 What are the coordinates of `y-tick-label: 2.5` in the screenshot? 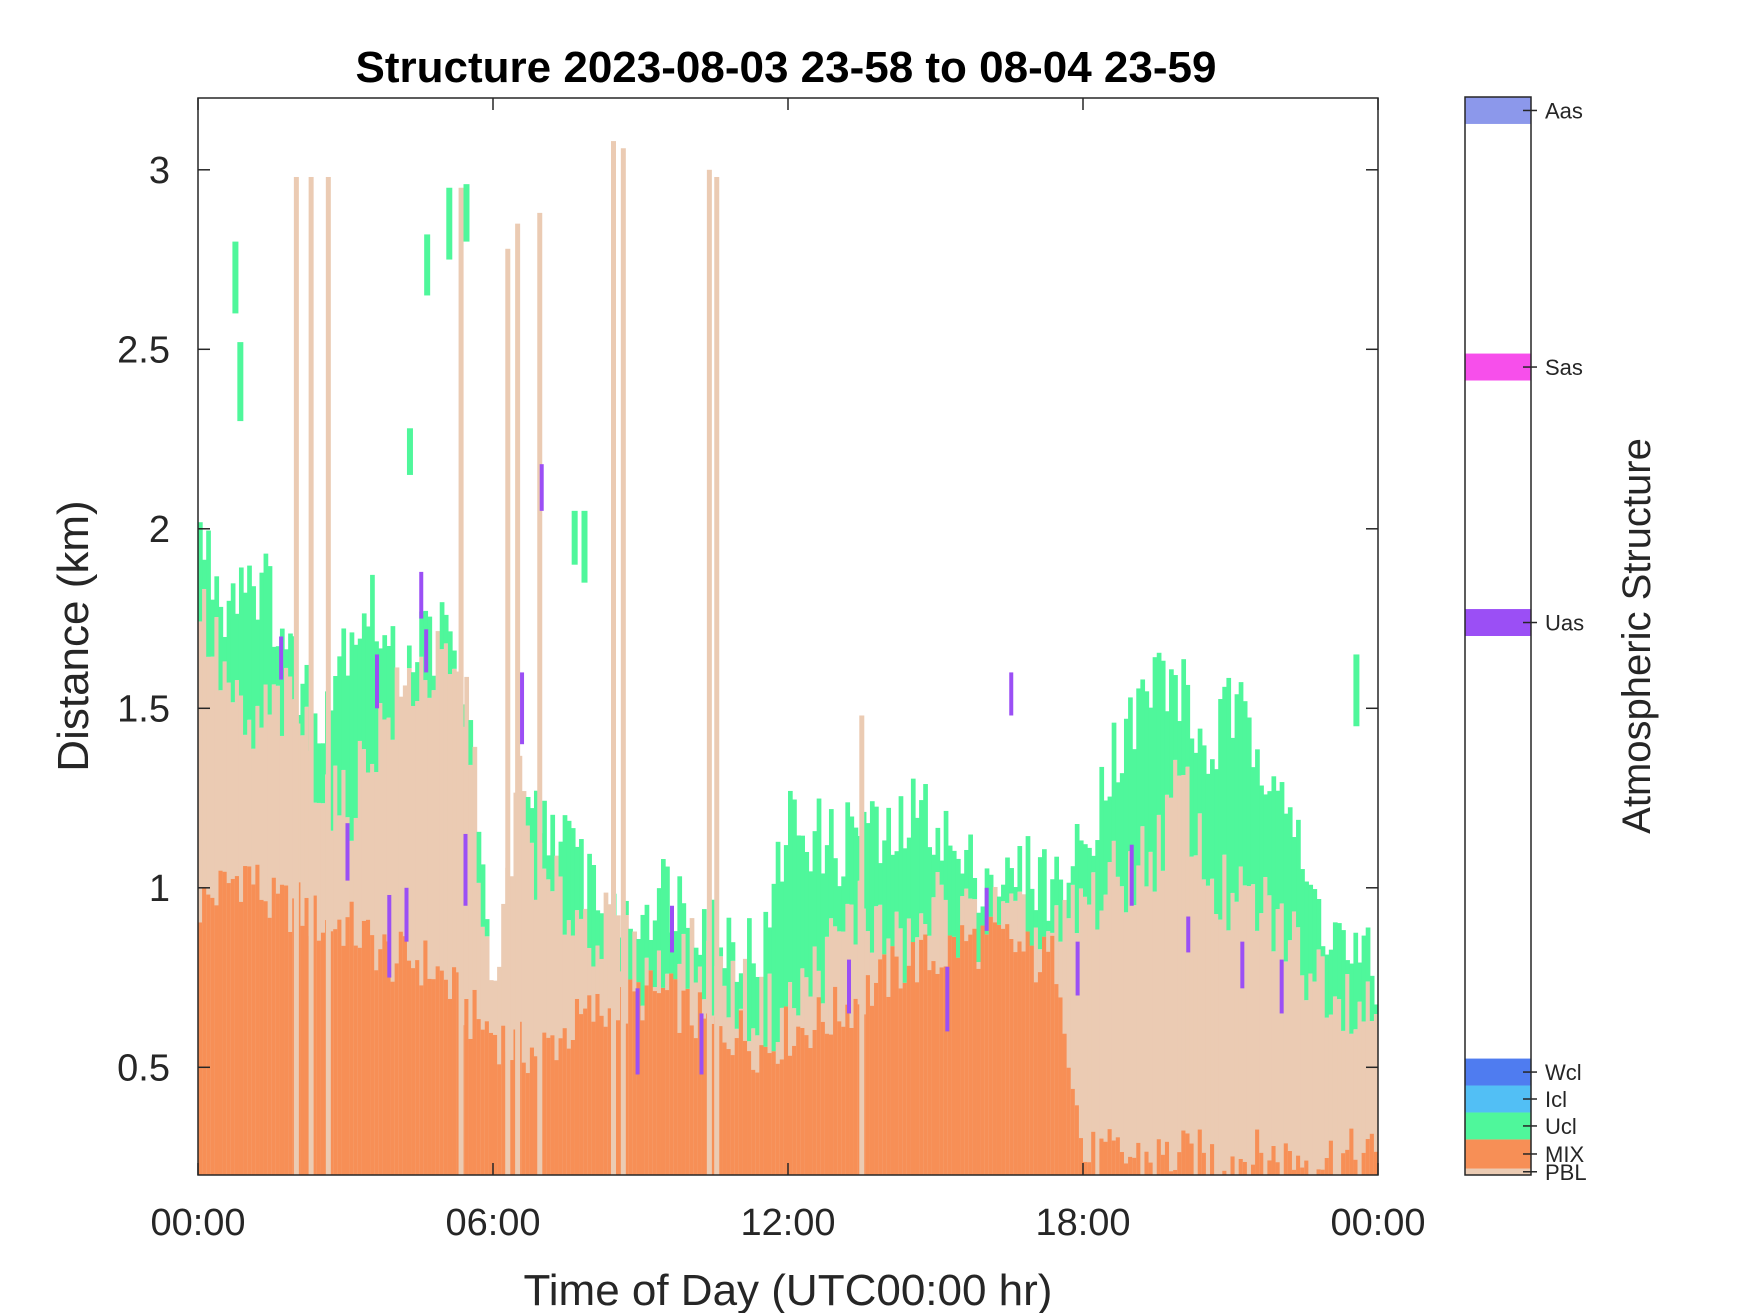 It's located at (143, 350).